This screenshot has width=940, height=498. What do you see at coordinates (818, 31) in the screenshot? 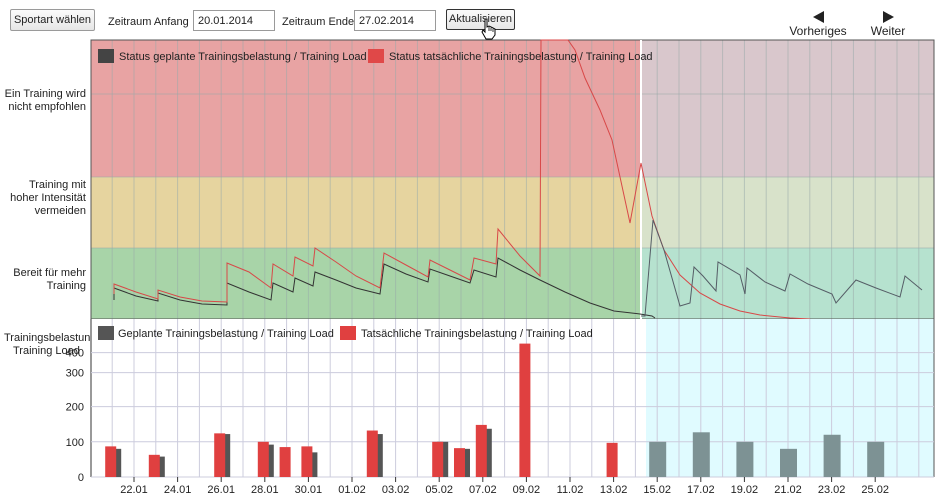
I see `previous-label: Vorheriges` at bounding box center [818, 31].